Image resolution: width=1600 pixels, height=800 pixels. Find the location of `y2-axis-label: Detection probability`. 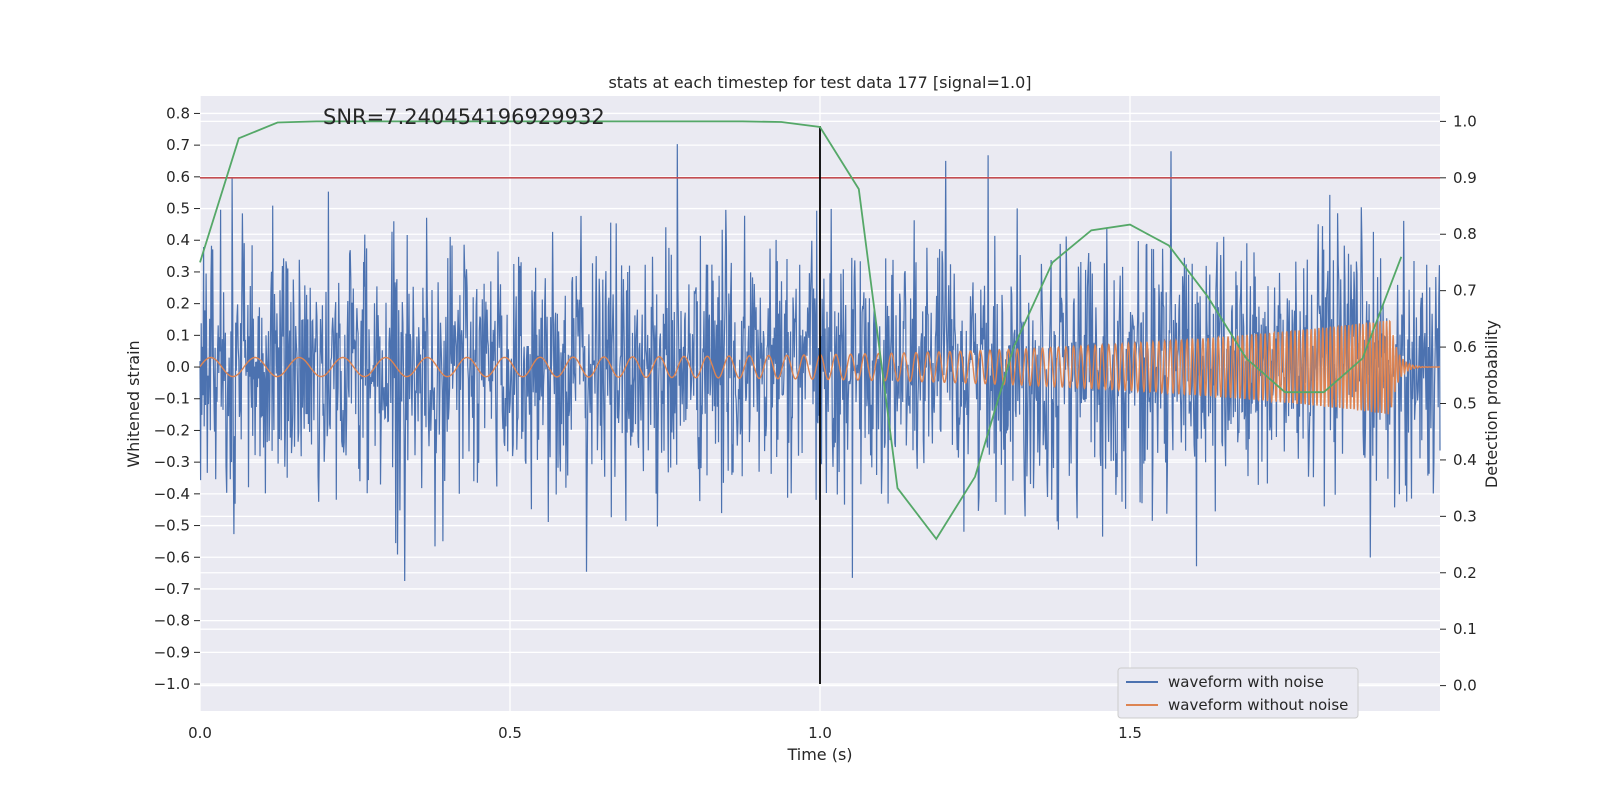

y2-axis-label: Detection probability is located at coordinates (1491, 404).